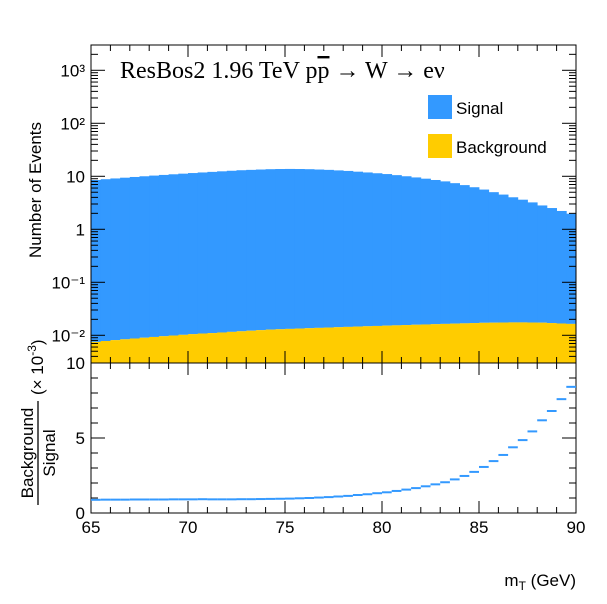 This screenshot has width=607, height=604. Describe the element at coordinates (68, 282) in the screenshot. I see `y-tick-label: 10⁻¹` at that location.